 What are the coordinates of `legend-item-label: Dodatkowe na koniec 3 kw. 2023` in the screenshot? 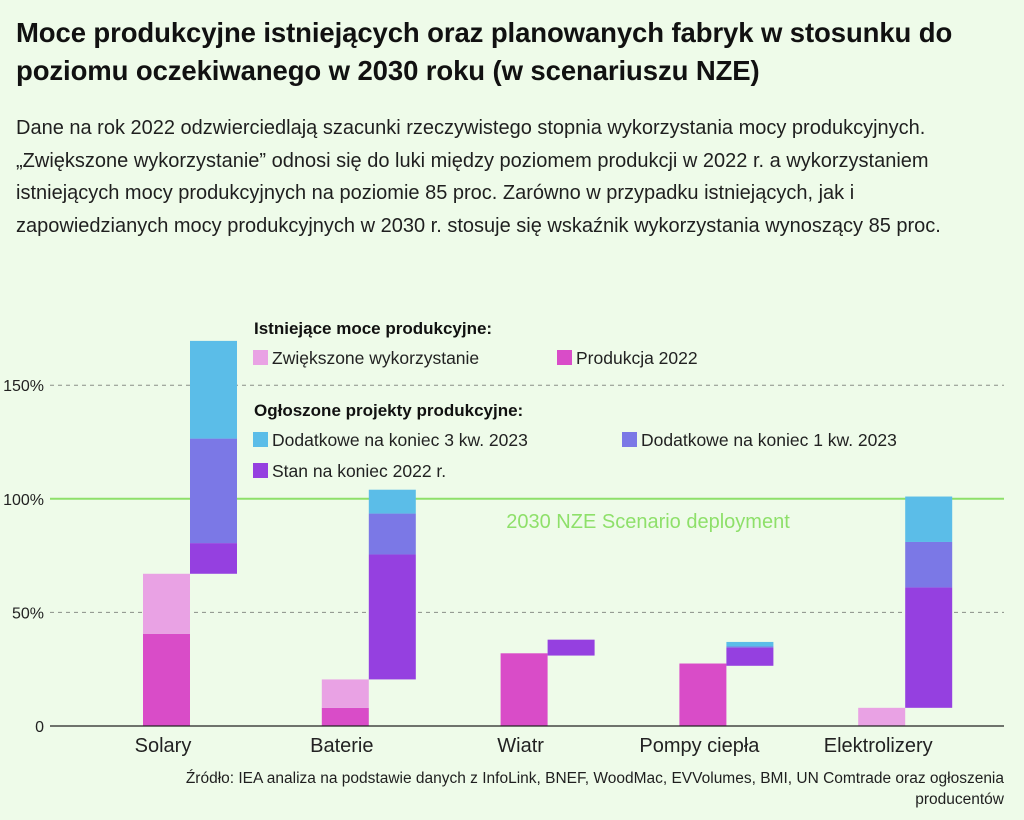 It's located at (400, 440).